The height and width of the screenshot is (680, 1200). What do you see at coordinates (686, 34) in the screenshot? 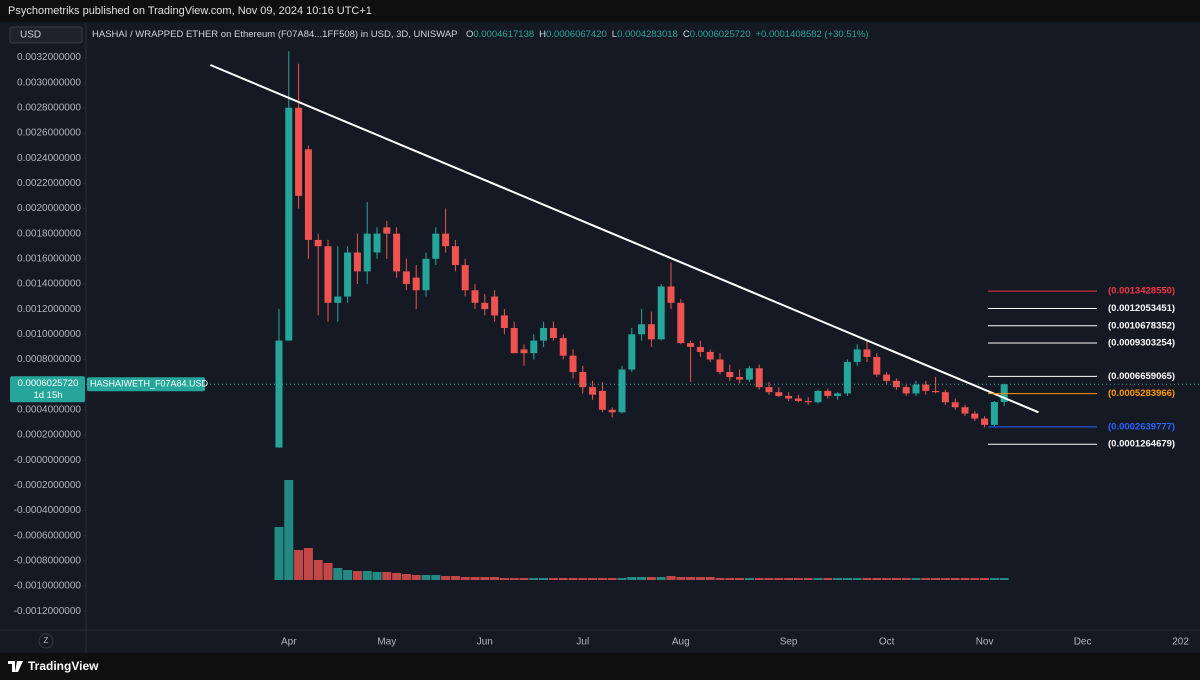
I see `legend-key: C` at bounding box center [686, 34].